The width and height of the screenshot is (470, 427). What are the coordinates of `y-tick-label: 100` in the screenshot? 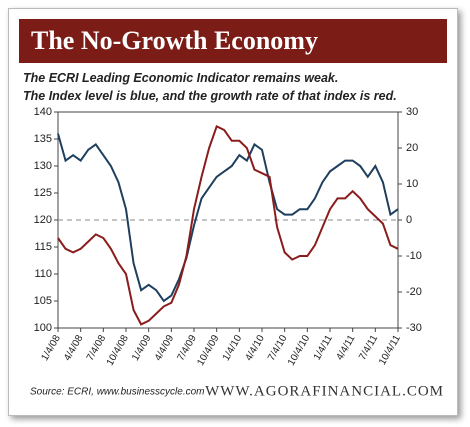 It's located at (43, 328).